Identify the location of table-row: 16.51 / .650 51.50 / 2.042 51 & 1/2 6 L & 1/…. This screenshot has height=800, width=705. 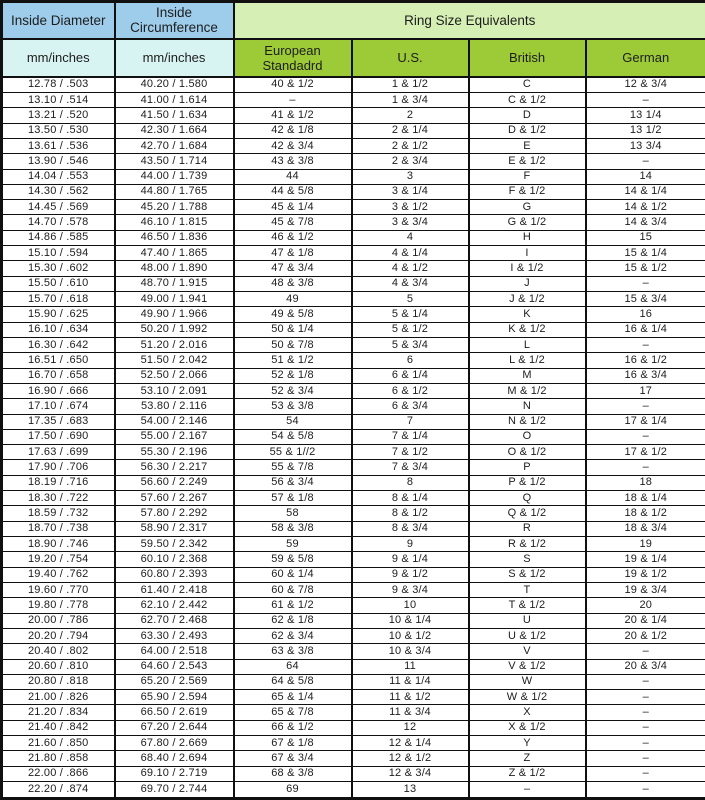
(352, 360).